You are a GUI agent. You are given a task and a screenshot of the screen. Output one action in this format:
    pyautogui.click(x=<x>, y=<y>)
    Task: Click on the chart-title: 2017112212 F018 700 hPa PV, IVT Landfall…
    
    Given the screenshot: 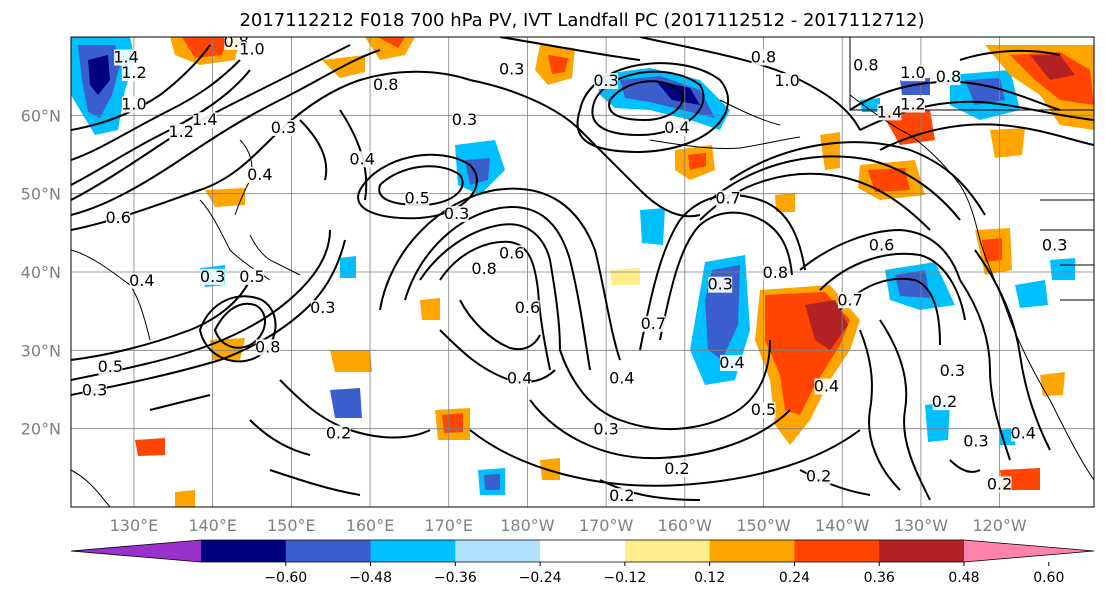 What is the action you would take?
    pyautogui.click(x=581, y=20)
    